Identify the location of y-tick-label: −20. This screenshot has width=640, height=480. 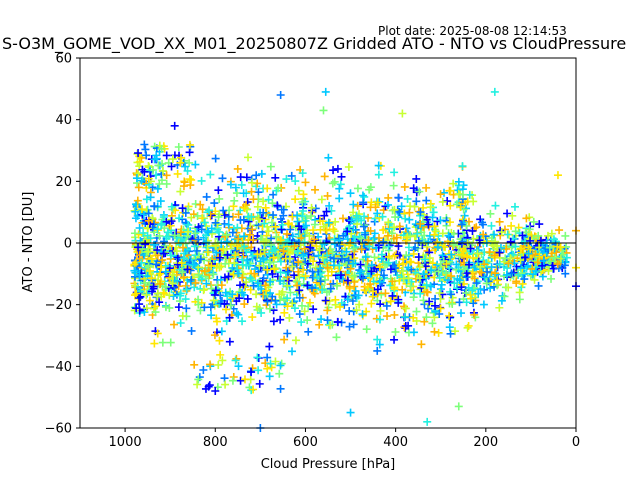
(58, 305).